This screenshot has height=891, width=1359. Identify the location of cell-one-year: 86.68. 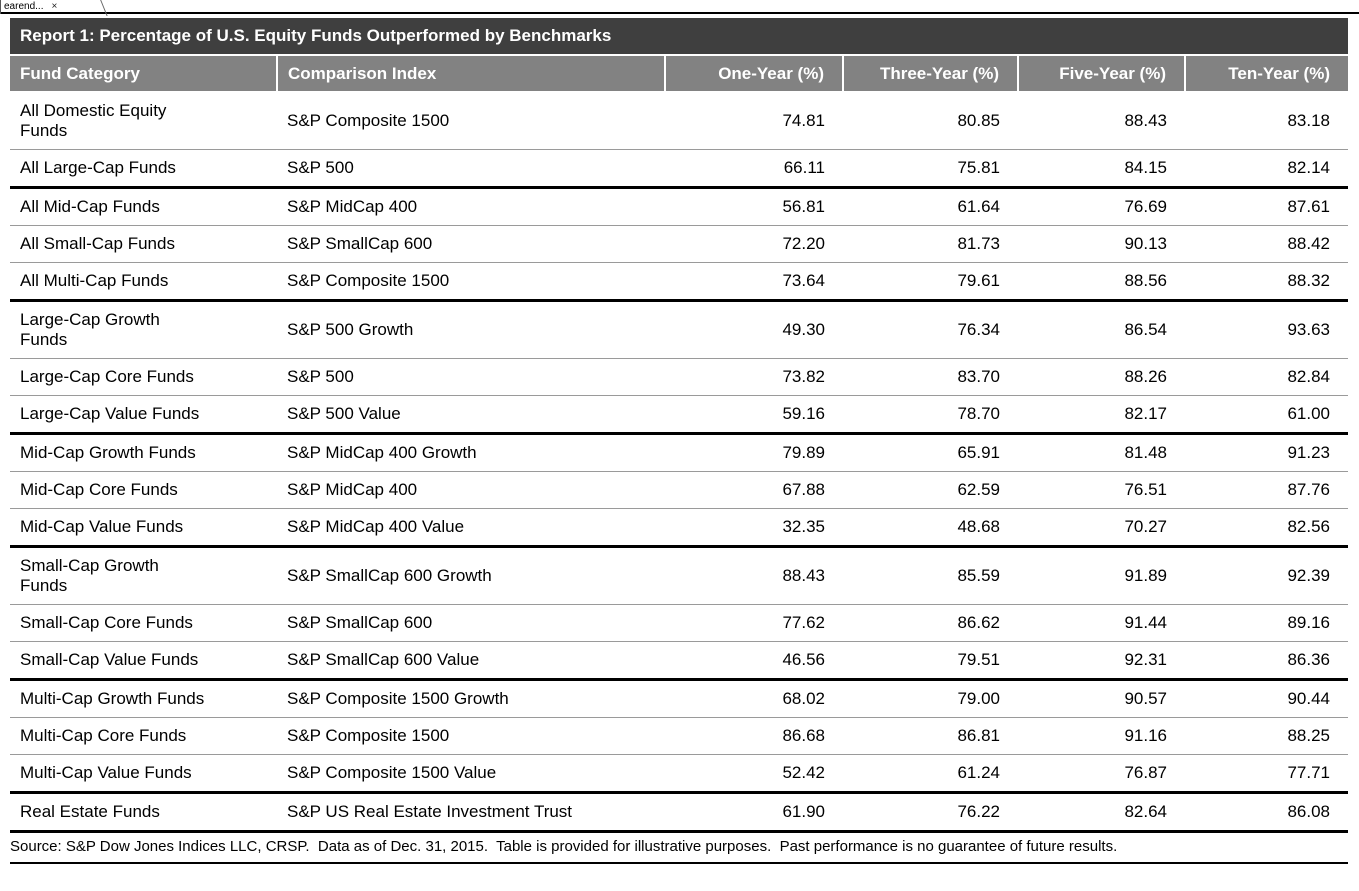
(754, 736).